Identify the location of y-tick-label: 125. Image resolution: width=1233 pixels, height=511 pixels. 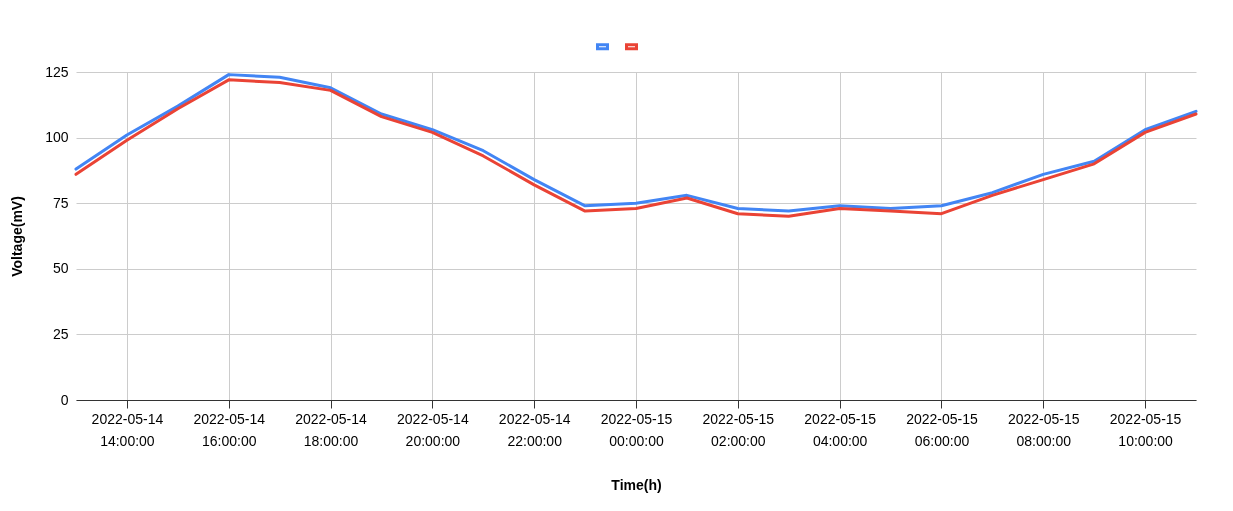
(57, 71).